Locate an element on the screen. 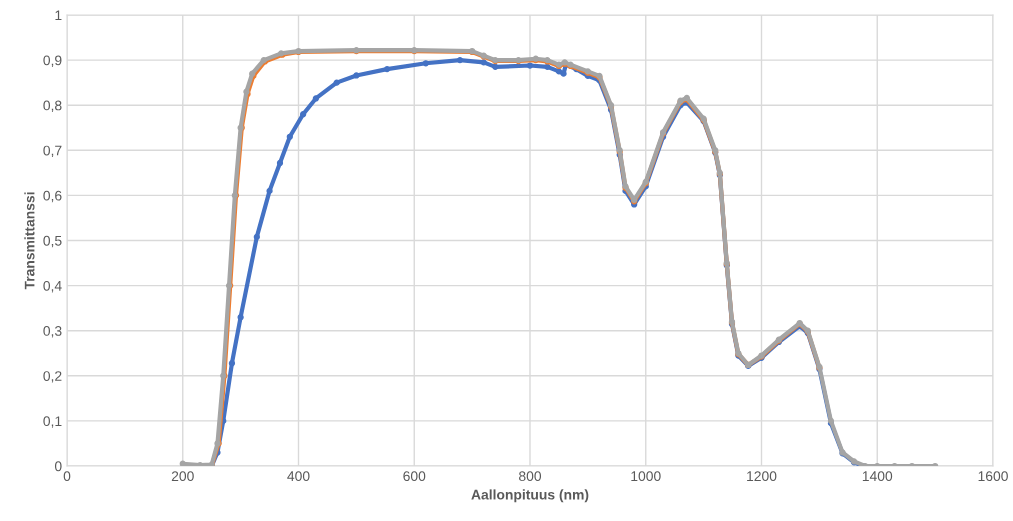  y-tick-label: 0 is located at coordinates (58, 466).